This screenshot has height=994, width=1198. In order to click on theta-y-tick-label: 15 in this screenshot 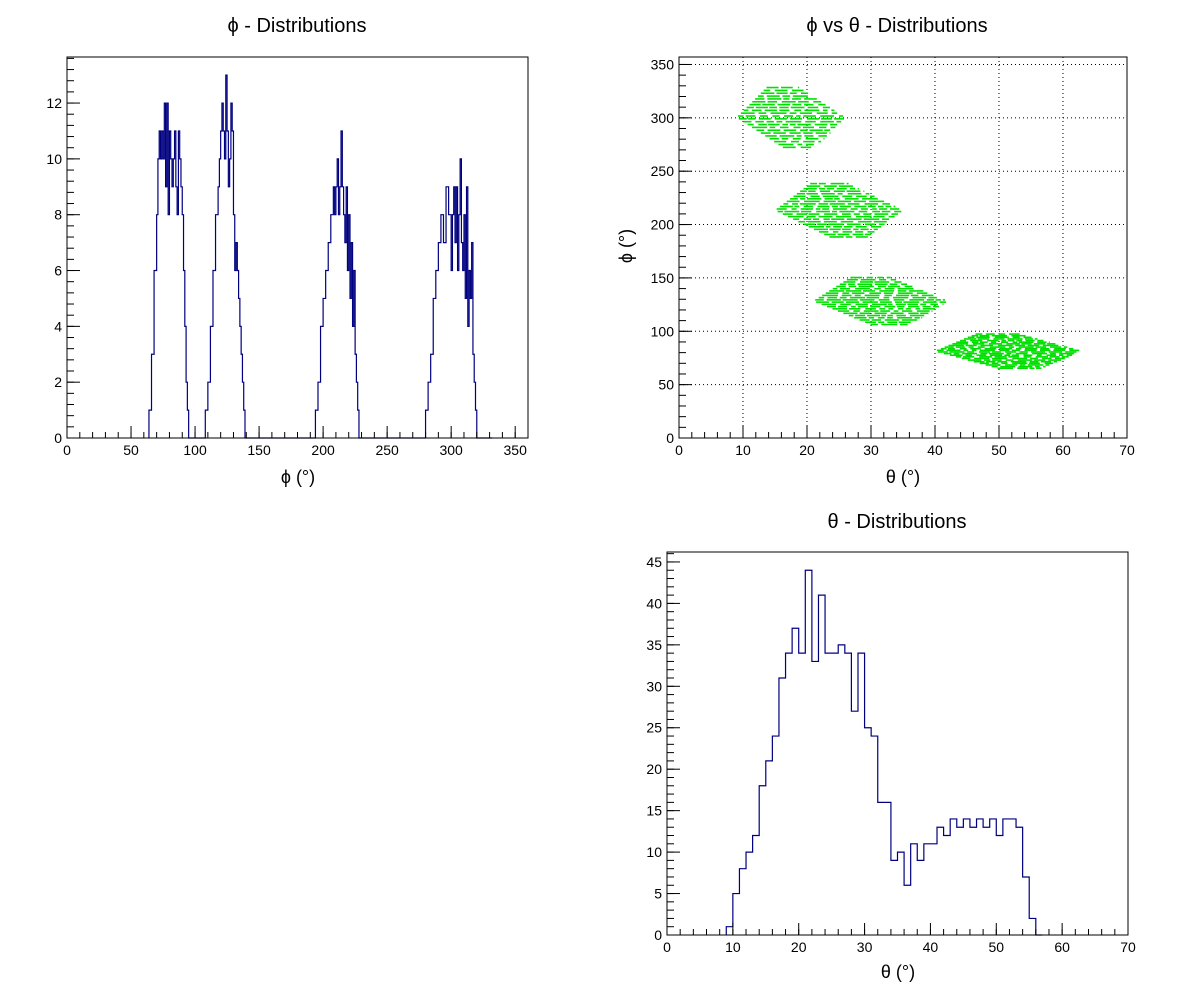, I will do `click(654, 811)`.